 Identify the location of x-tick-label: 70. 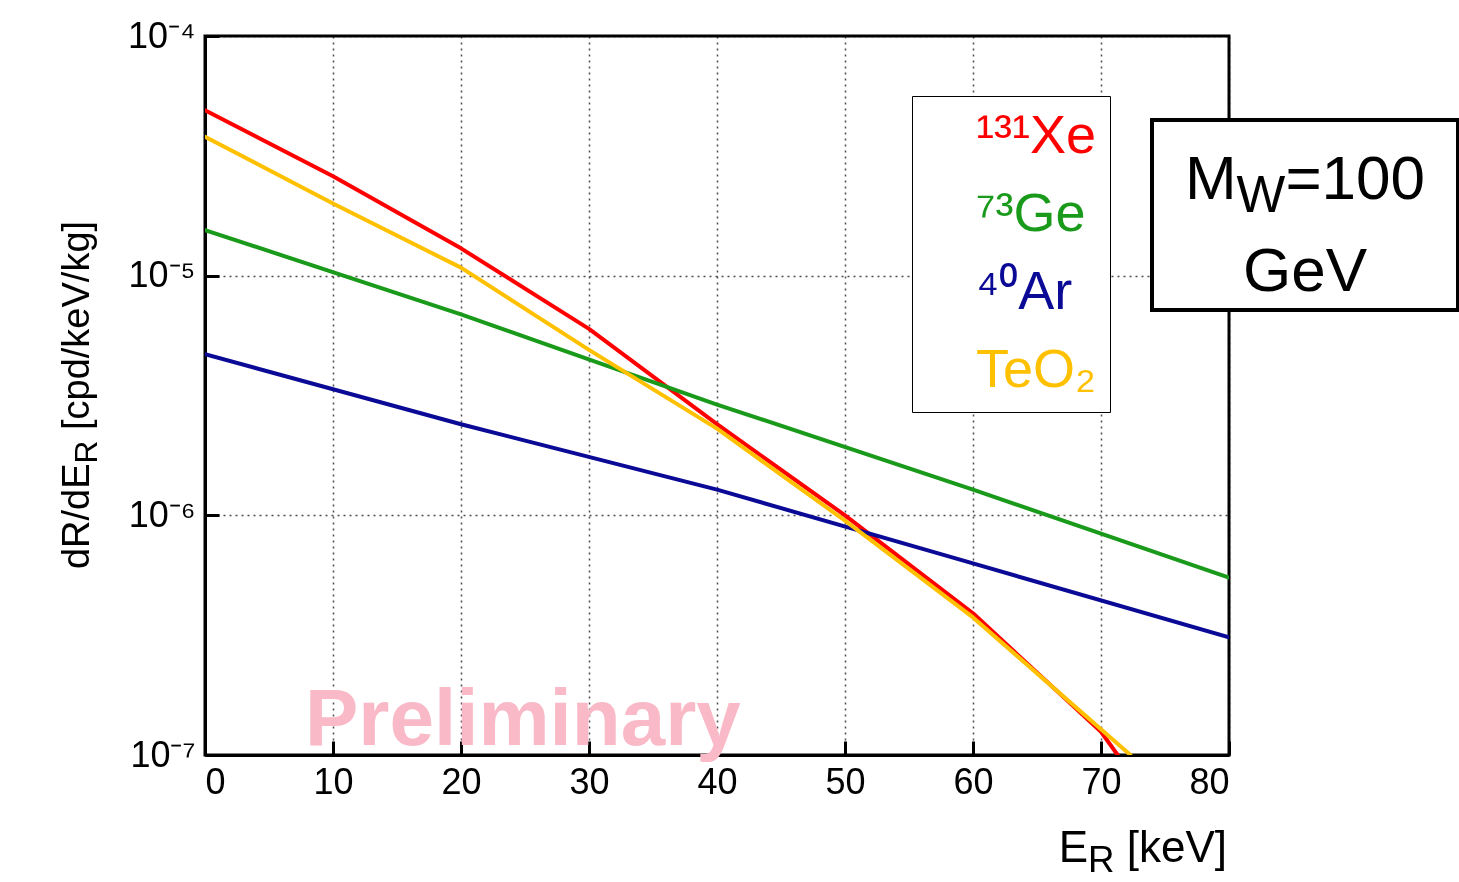
(1101, 781).